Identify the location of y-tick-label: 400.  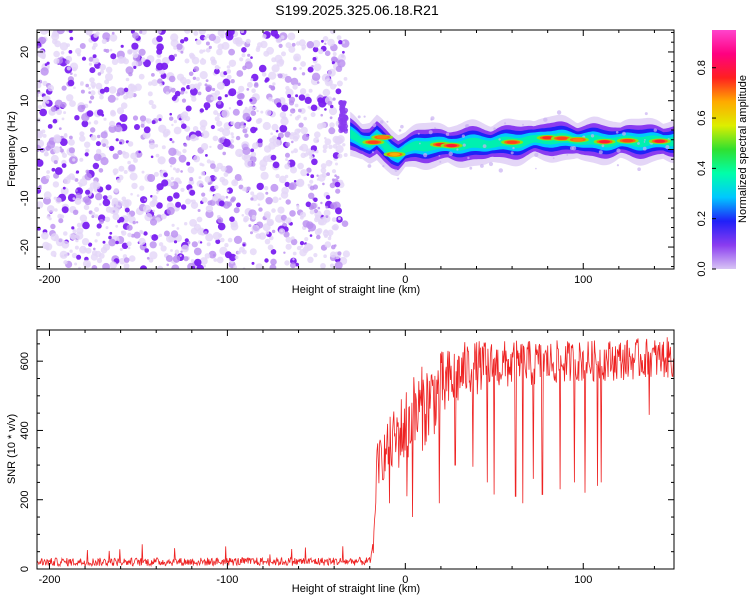
(25, 430).